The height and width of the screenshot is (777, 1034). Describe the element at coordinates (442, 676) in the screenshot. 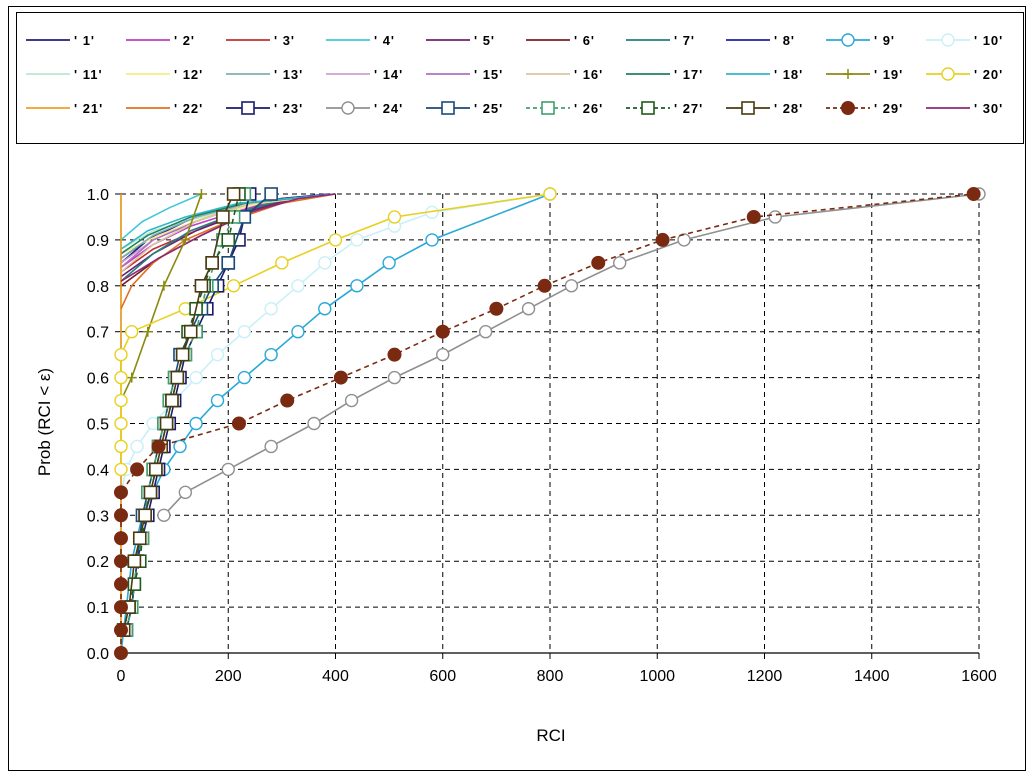

I see `x-tick-label: 600` at that location.